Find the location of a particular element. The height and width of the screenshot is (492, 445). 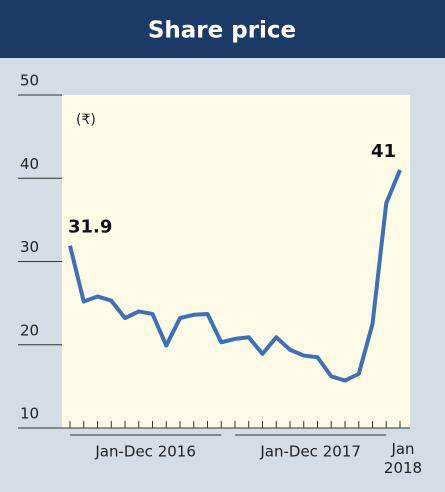

header-band is located at coordinates (222, 29).